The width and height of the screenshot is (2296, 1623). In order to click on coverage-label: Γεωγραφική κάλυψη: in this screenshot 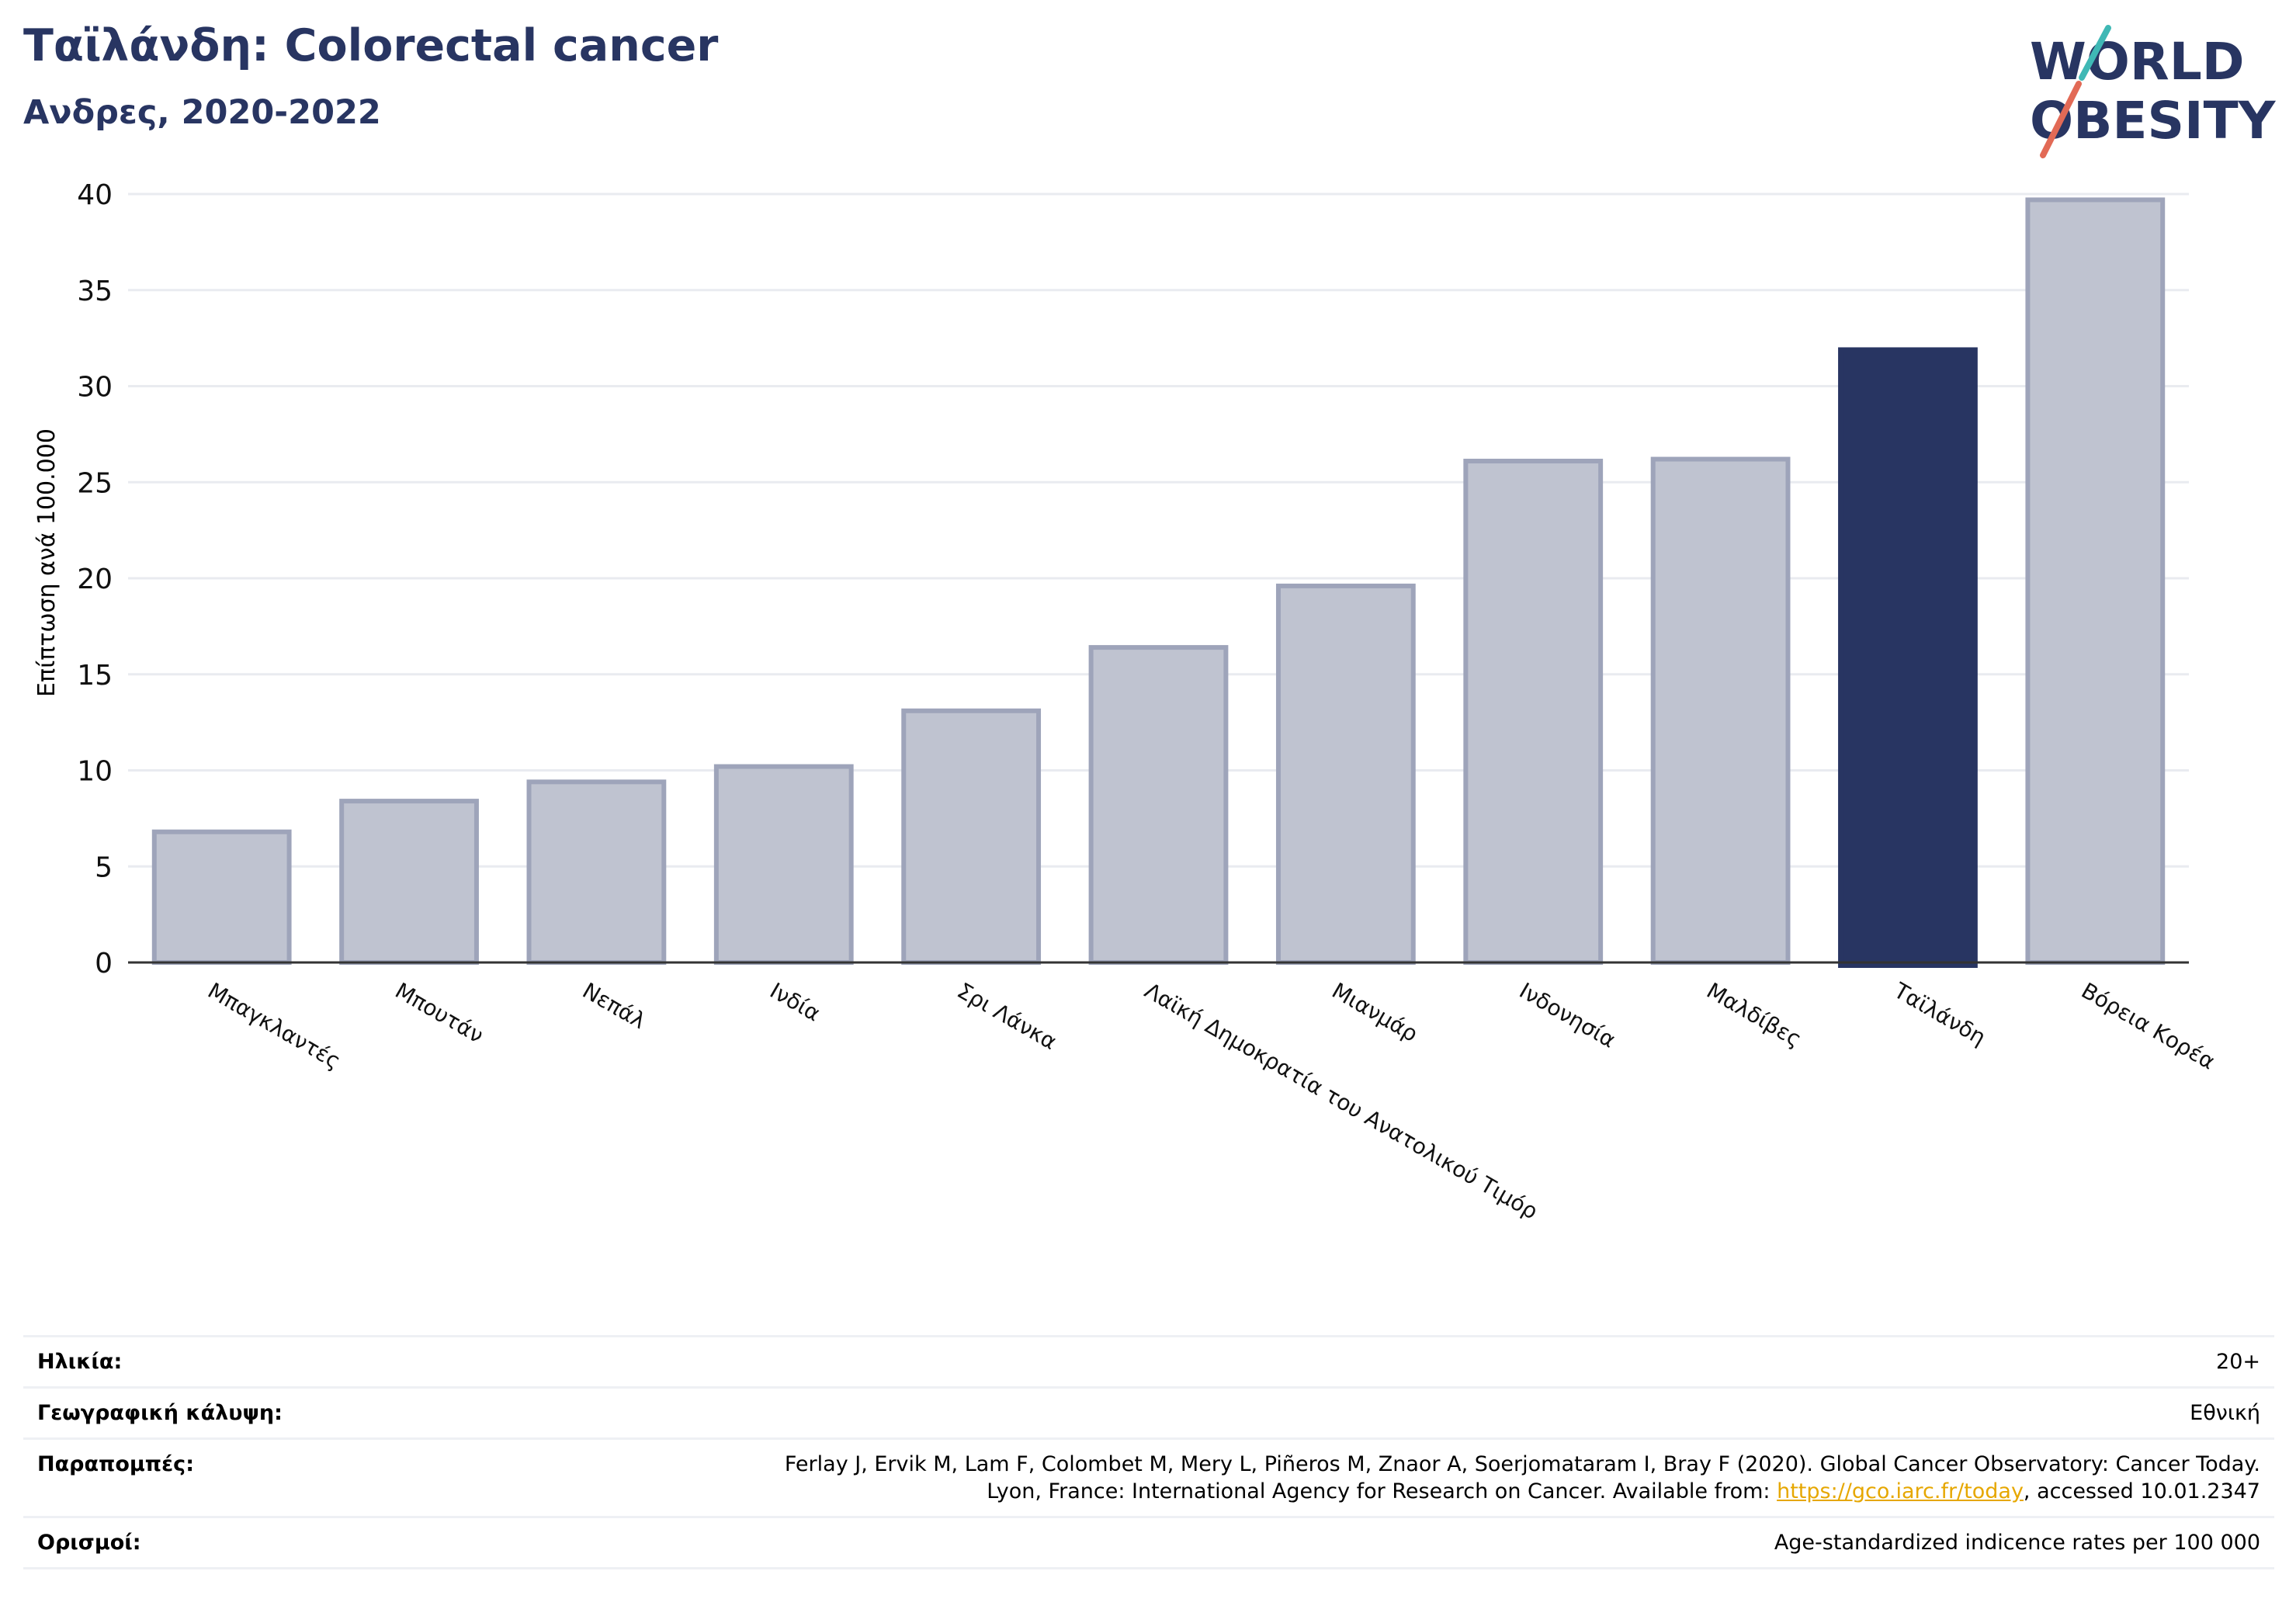, I will do `click(160, 1413)`.